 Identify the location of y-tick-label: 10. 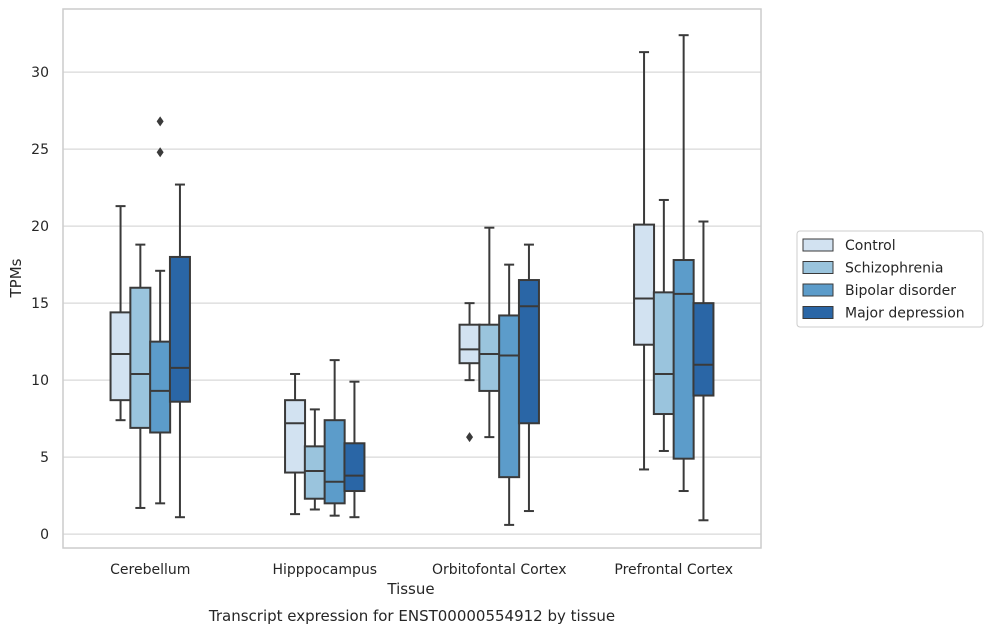
(40, 381).